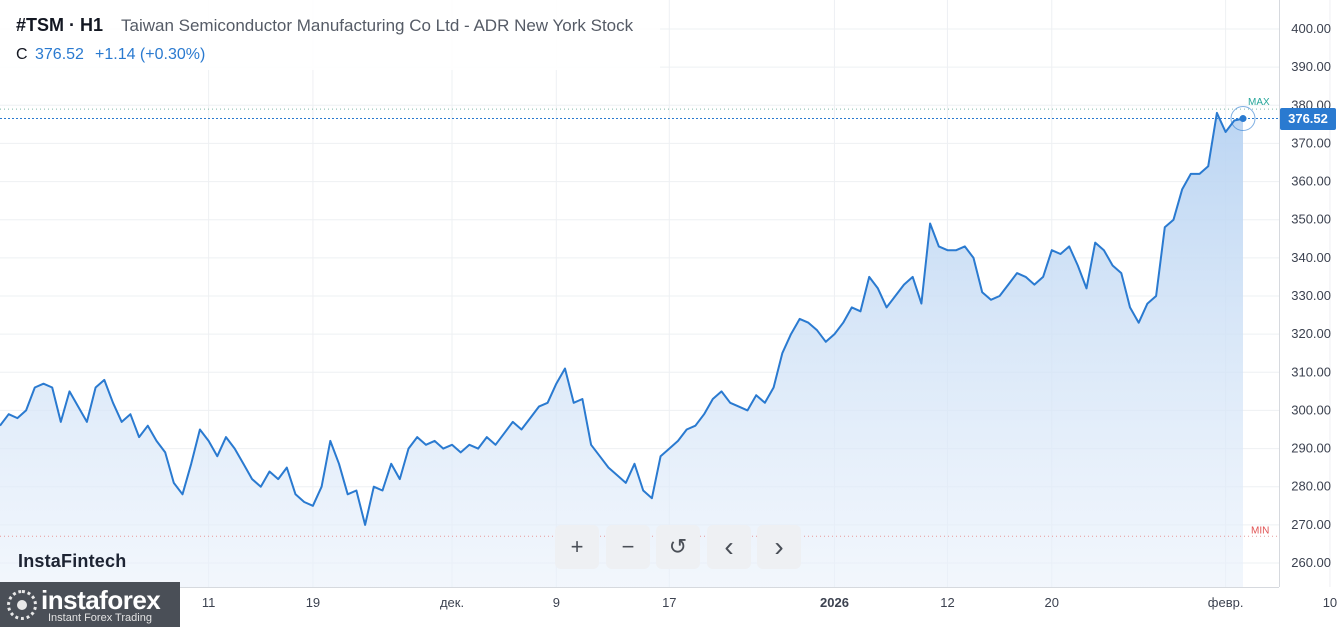  Describe the element at coordinates (1260, 530) in the screenshot. I see `min-label: MIN` at that location.